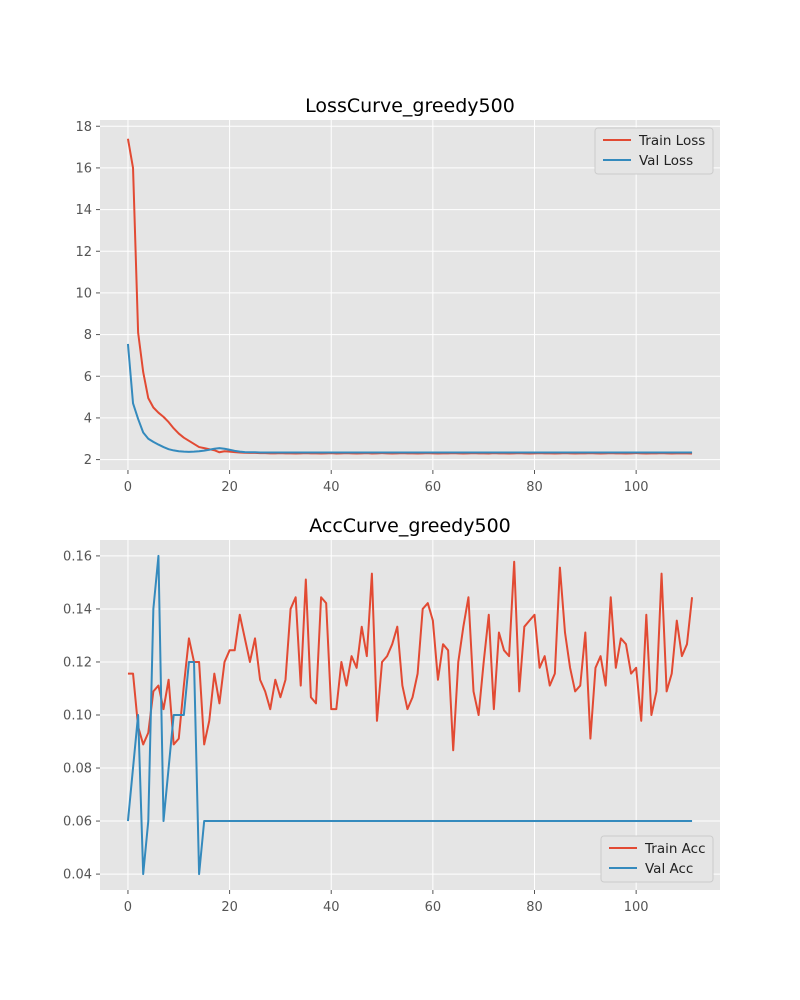 This screenshot has width=800, height=1000. Describe the element at coordinates (675, 849) in the screenshot. I see `legend-label: Train Acc` at that location.